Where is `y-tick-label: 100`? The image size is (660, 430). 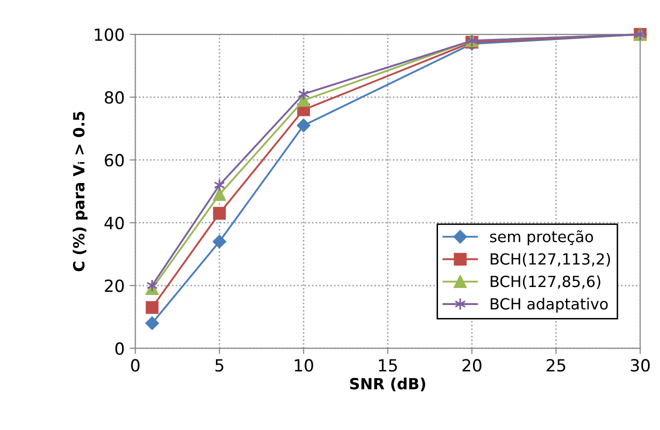
y-tick-label: 100 is located at coordinates (109, 34).